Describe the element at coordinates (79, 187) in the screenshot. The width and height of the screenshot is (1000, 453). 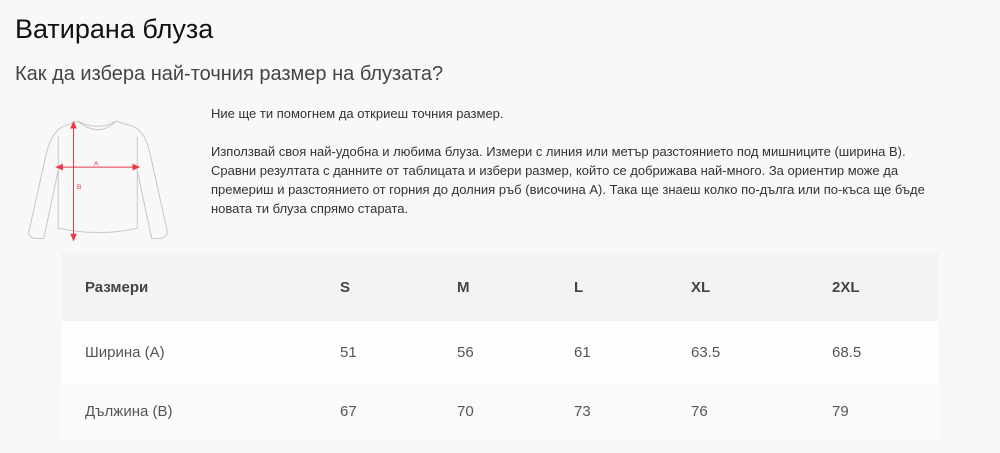
I see `label-b: B` at that location.